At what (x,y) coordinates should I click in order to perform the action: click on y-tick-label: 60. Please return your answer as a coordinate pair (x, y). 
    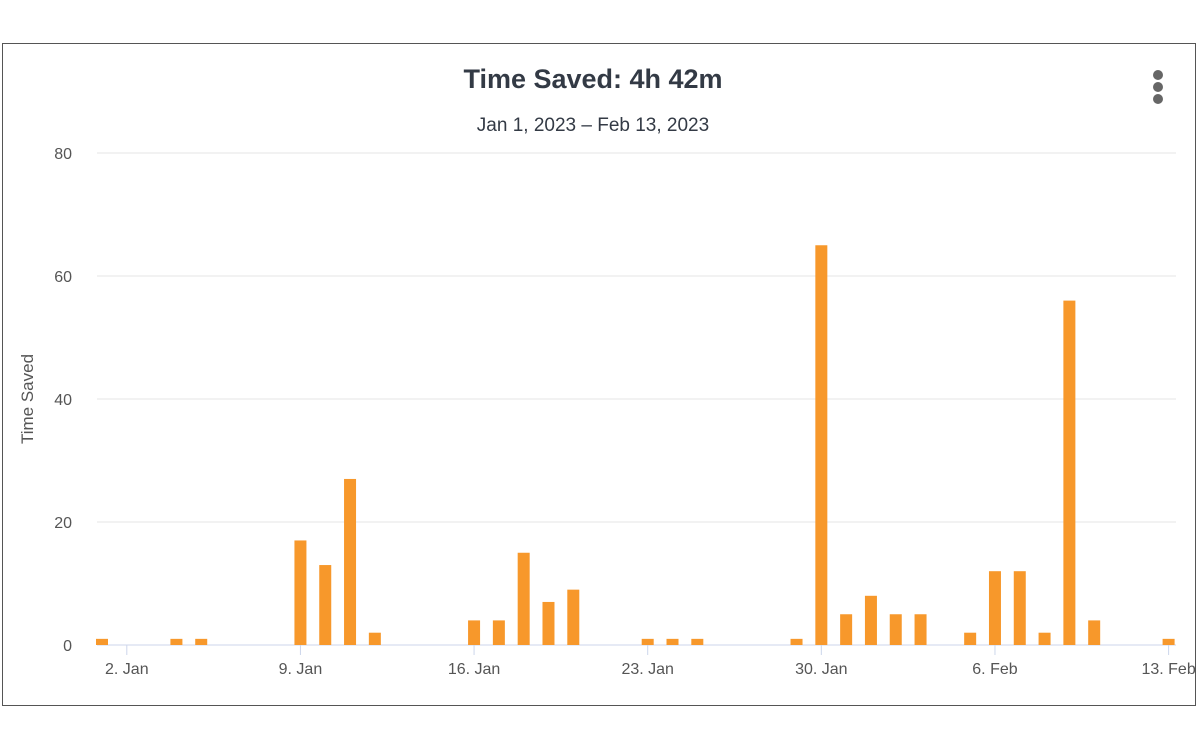
    Looking at the image, I should click on (63, 277).